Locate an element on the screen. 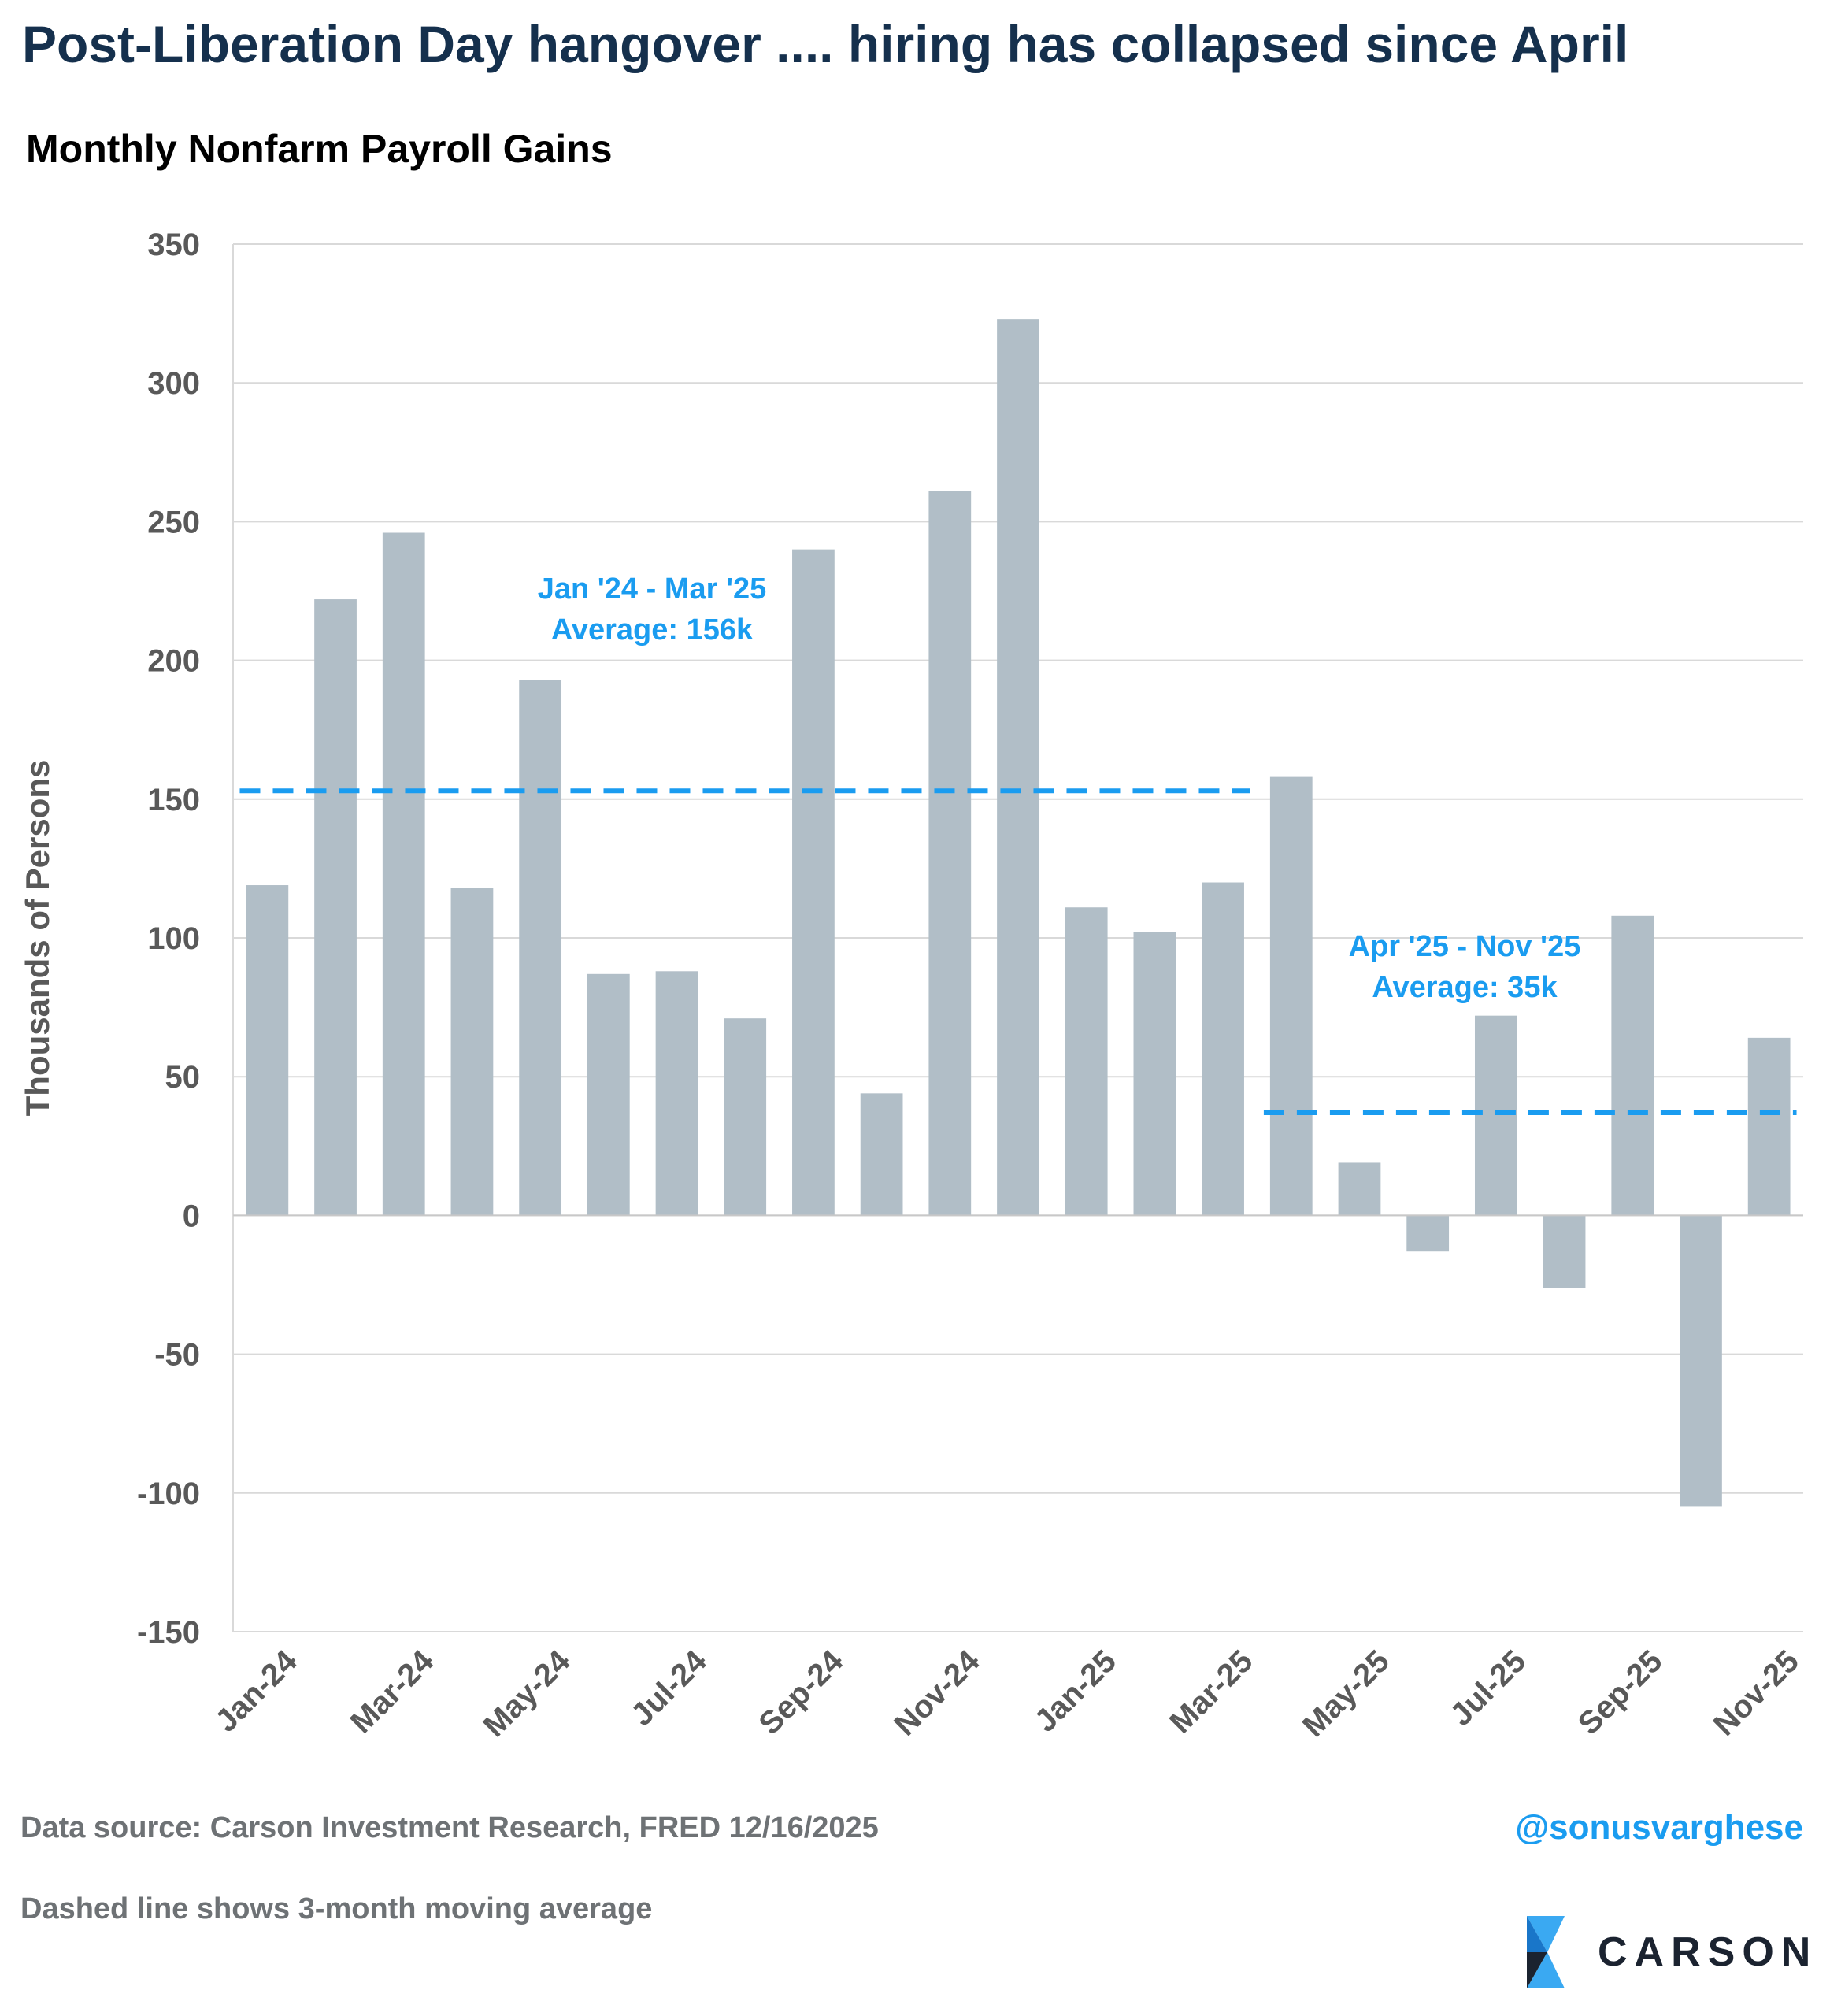 Image resolution: width=1830 pixels, height=2016 pixels. chart-subtitle: Monthly Nonfarm Payroll Gains is located at coordinates (319, 149).